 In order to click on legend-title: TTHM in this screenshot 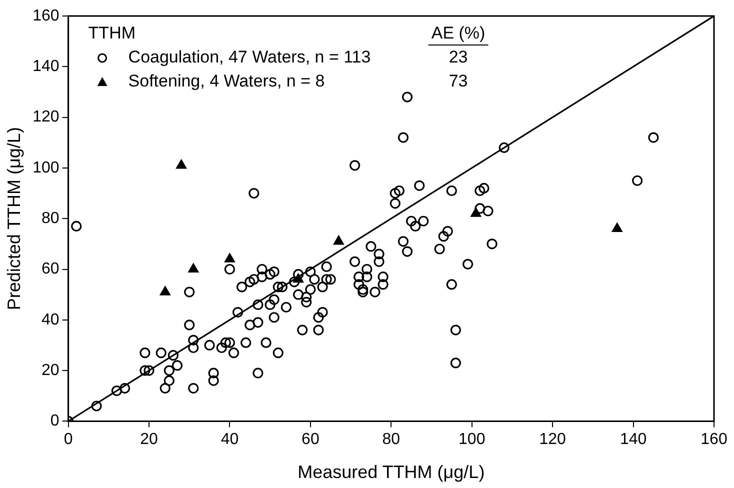, I will do `click(112, 33)`.